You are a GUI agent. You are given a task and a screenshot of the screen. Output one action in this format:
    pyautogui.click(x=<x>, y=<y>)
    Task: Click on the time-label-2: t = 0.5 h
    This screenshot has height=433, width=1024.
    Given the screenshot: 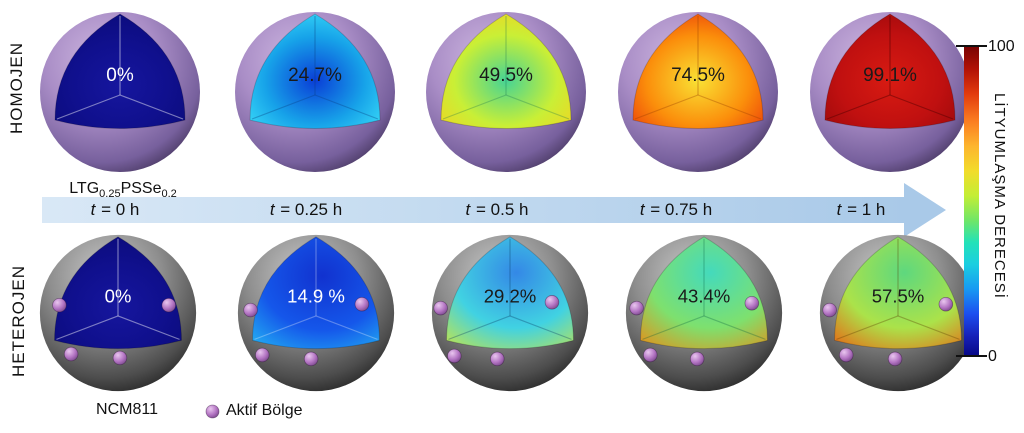 What is the action you would take?
    pyautogui.click(x=497, y=210)
    